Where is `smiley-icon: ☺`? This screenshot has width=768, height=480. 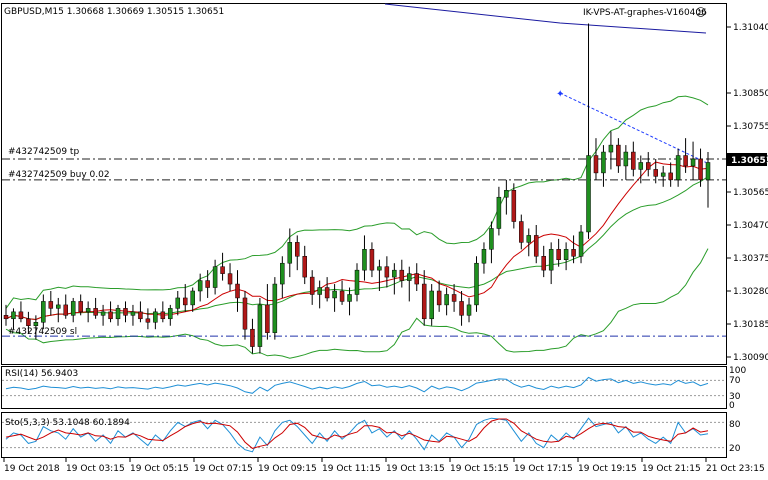 smiley-icon: ☺ is located at coordinates (700, 12).